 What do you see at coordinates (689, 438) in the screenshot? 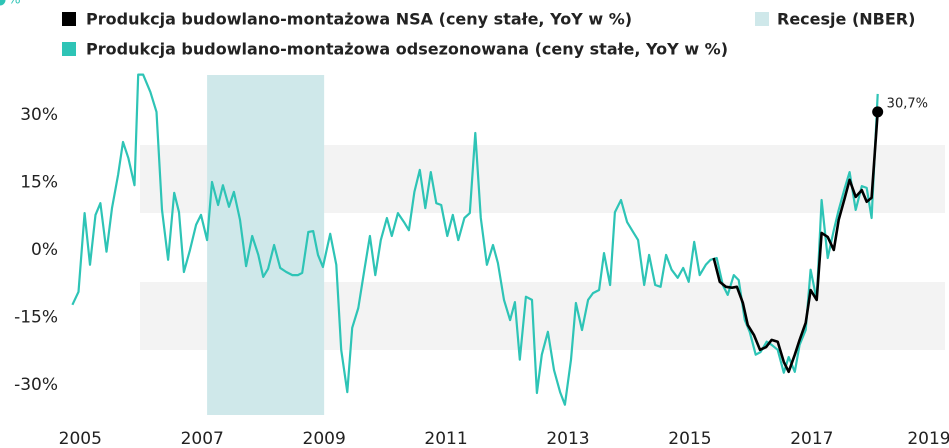
I see `x-tick-label: 2015` at bounding box center [689, 438].